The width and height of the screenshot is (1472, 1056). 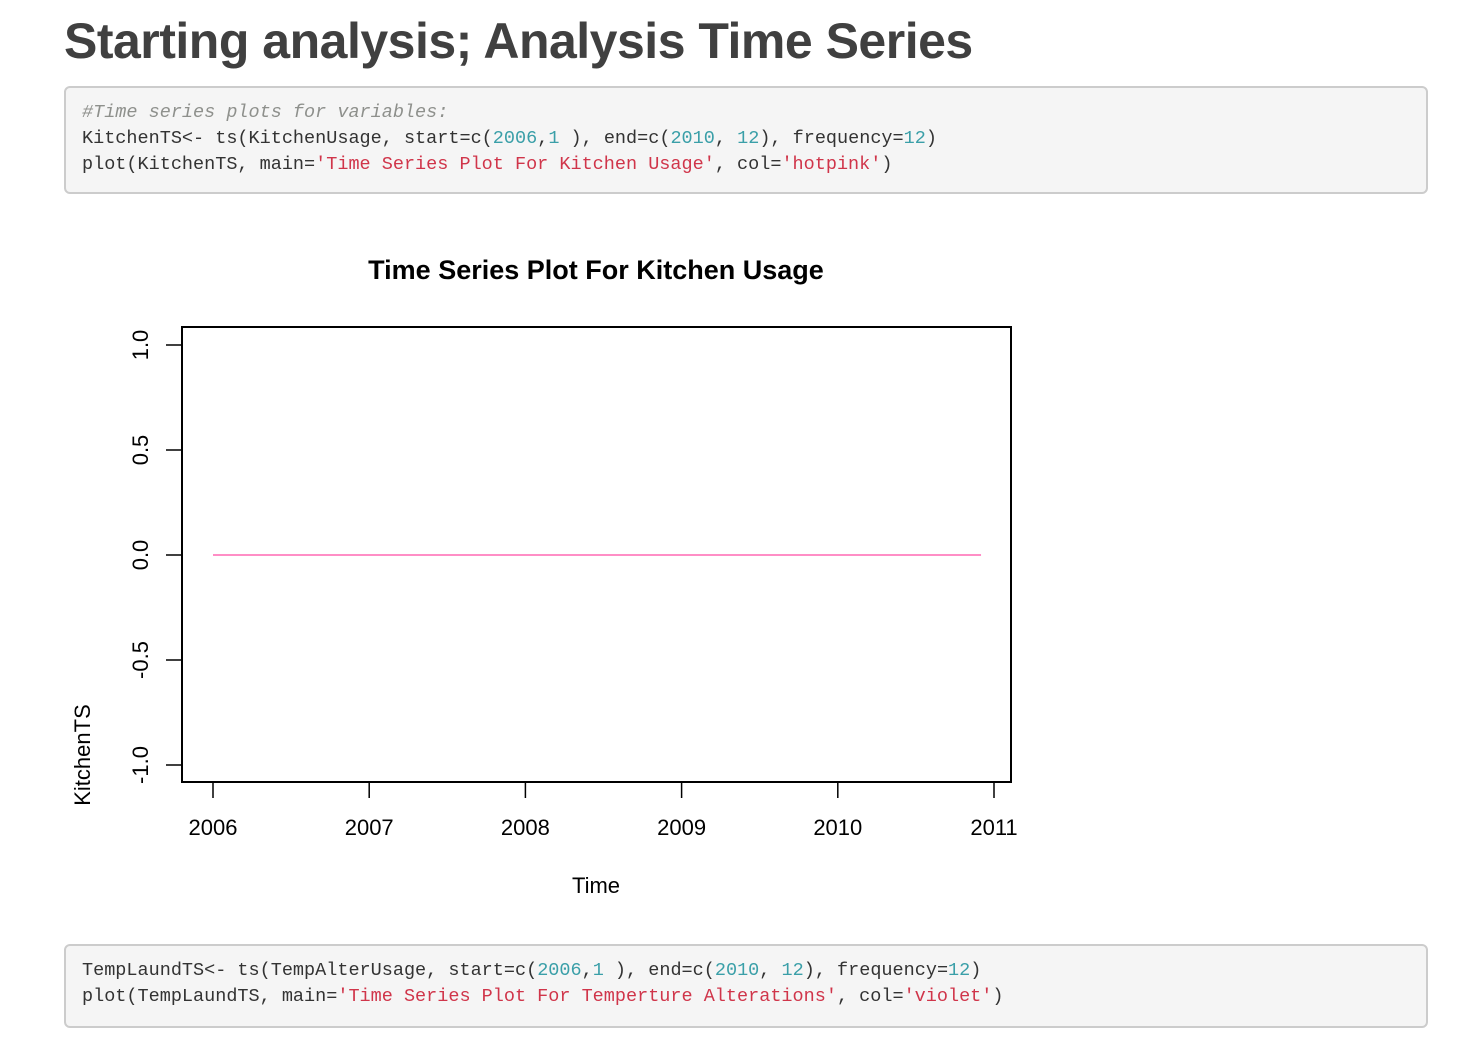 What do you see at coordinates (140, 345) in the screenshot?
I see `y-tick-label: 1.0` at bounding box center [140, 345].